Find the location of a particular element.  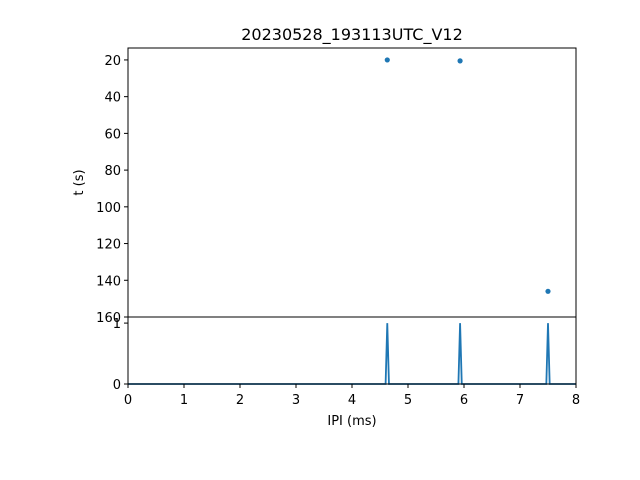

bottom-y-tick-label-0: 0 is located at coordinates (117, 385).